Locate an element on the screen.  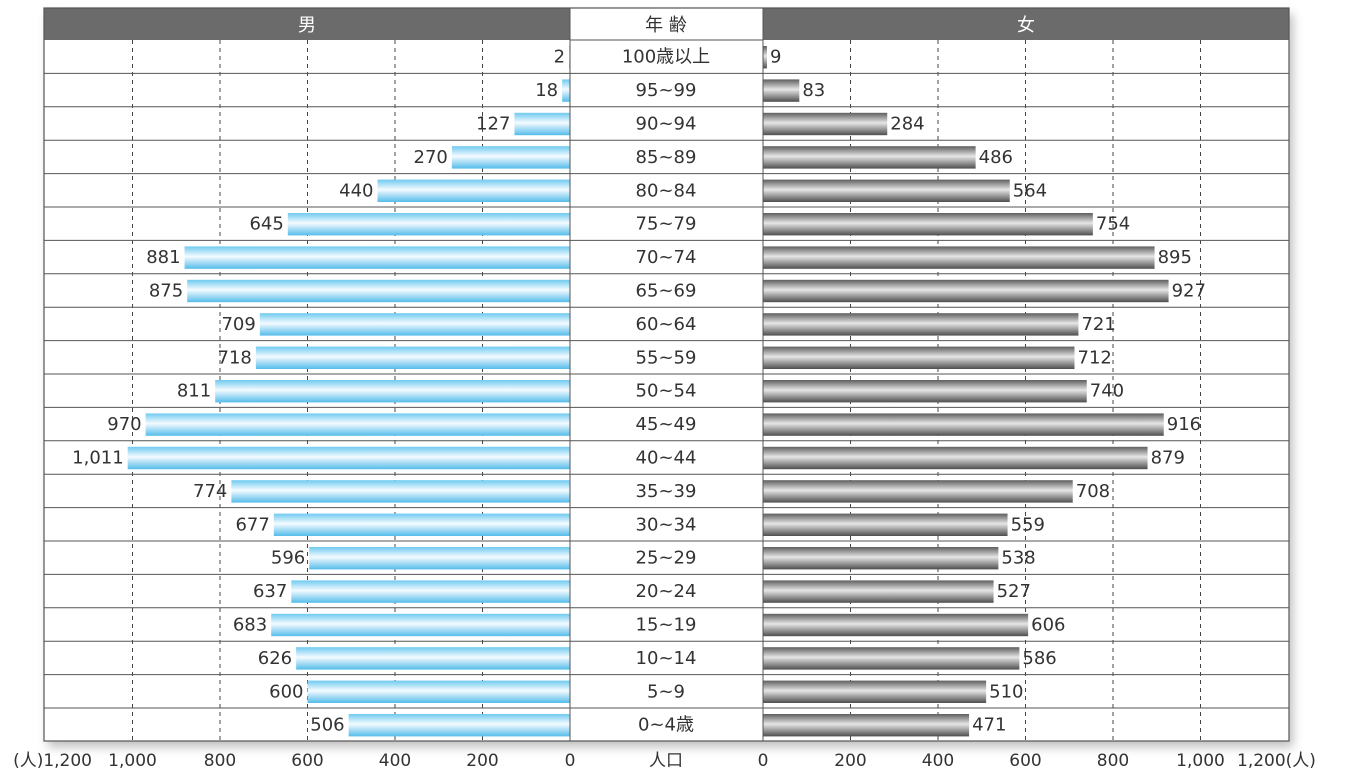
male-axis-tick: (人)1,200 is located at coordinates (52, 761).